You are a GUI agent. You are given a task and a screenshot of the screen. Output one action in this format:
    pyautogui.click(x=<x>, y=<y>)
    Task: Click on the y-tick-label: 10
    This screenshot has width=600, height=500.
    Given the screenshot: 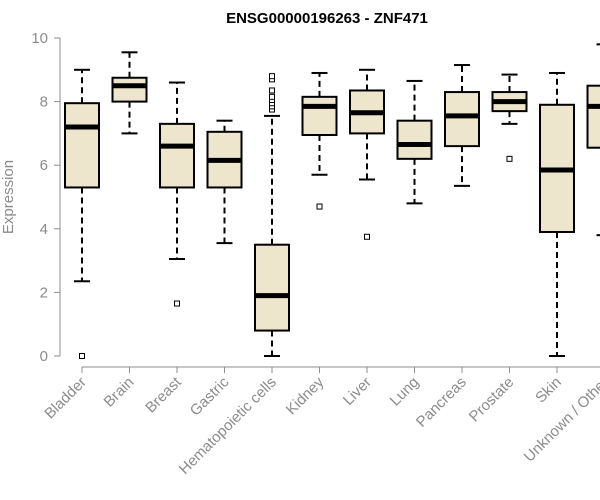 What is the action you would take?
    pyautogui.click(x=39, y=38)
    